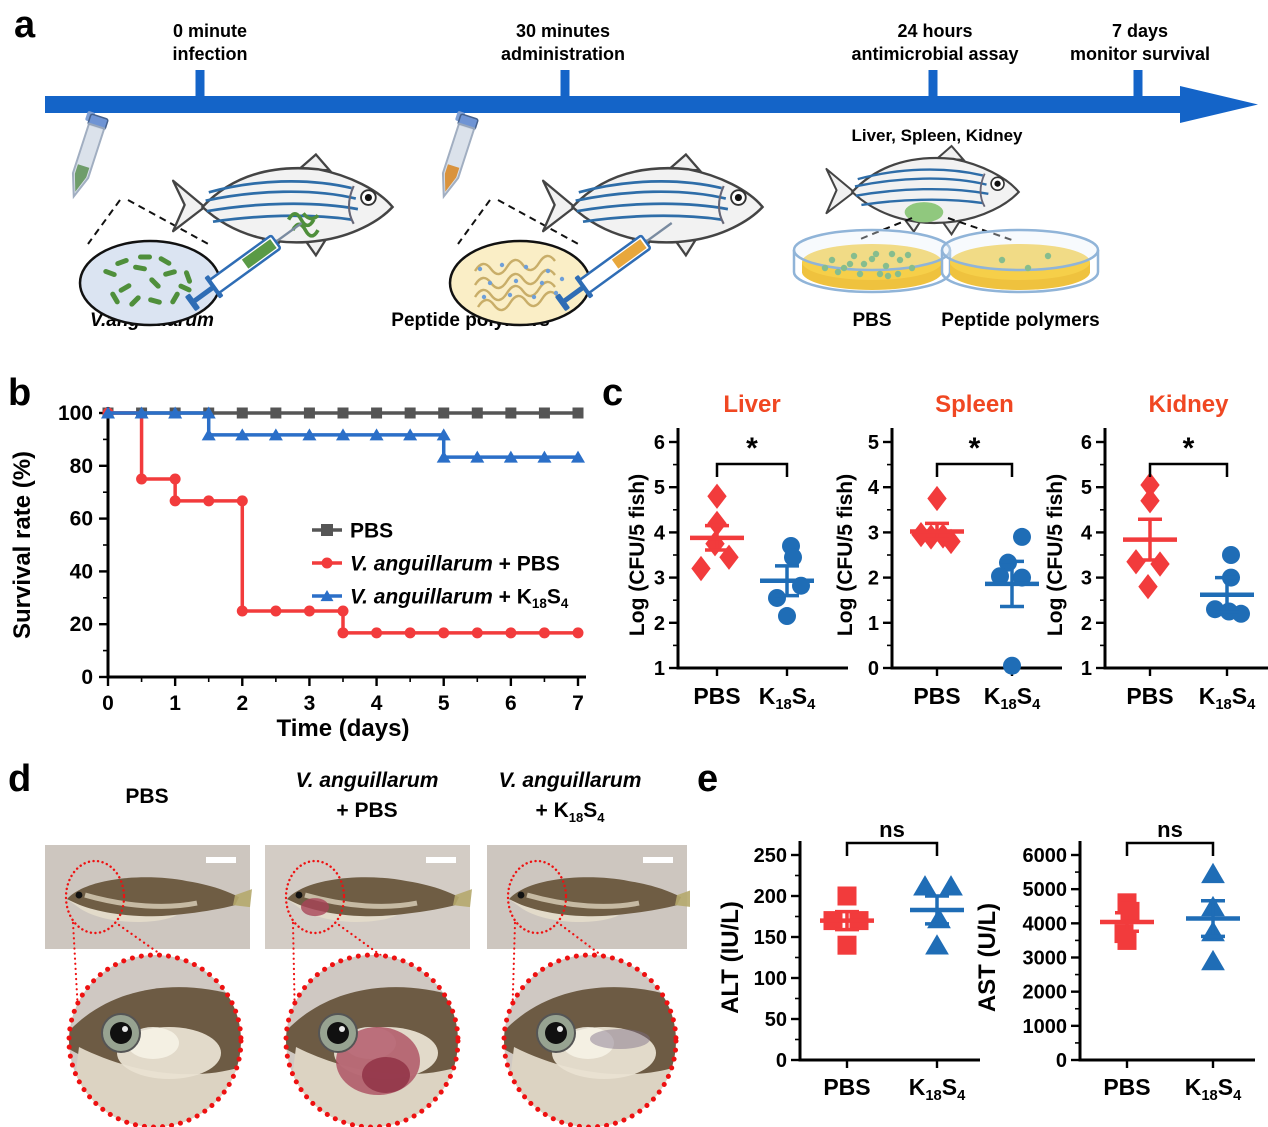 The height and width of the screenshot is (1127, 1268). Describe the element at coordinates (371, 531) in the screenshot. I see `legend-label: PBS` at that location.